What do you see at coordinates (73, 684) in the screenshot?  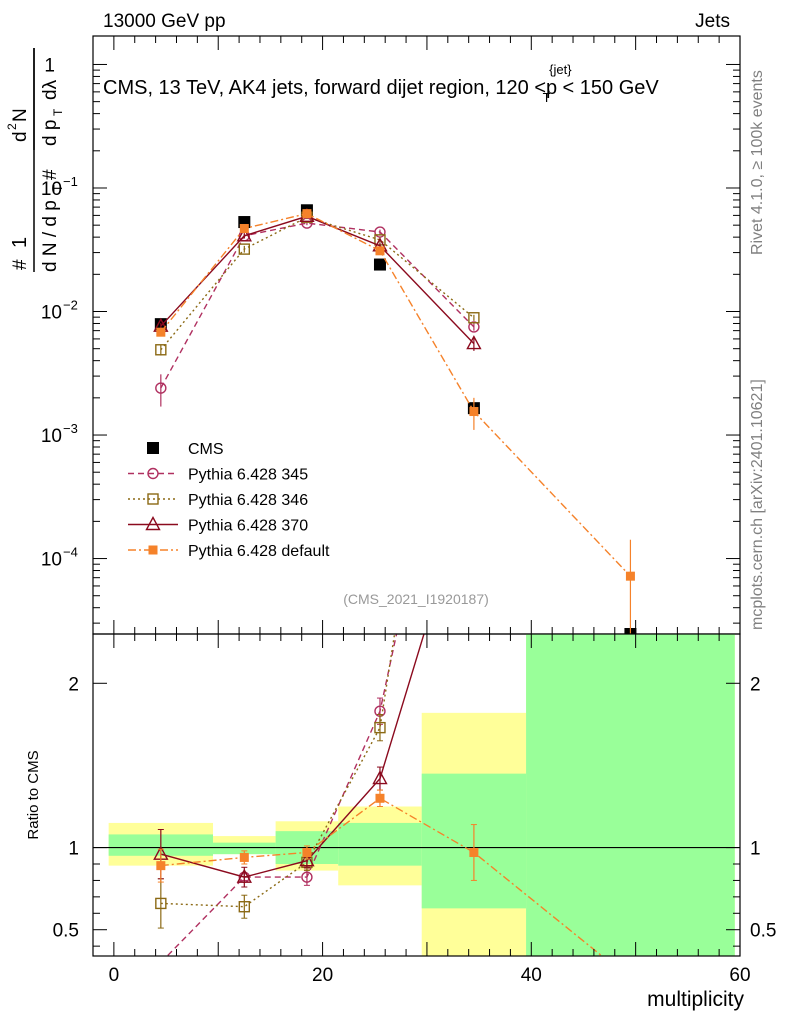 I see `ratio-y-tick-label: 2` at bounding box center [73, 684].